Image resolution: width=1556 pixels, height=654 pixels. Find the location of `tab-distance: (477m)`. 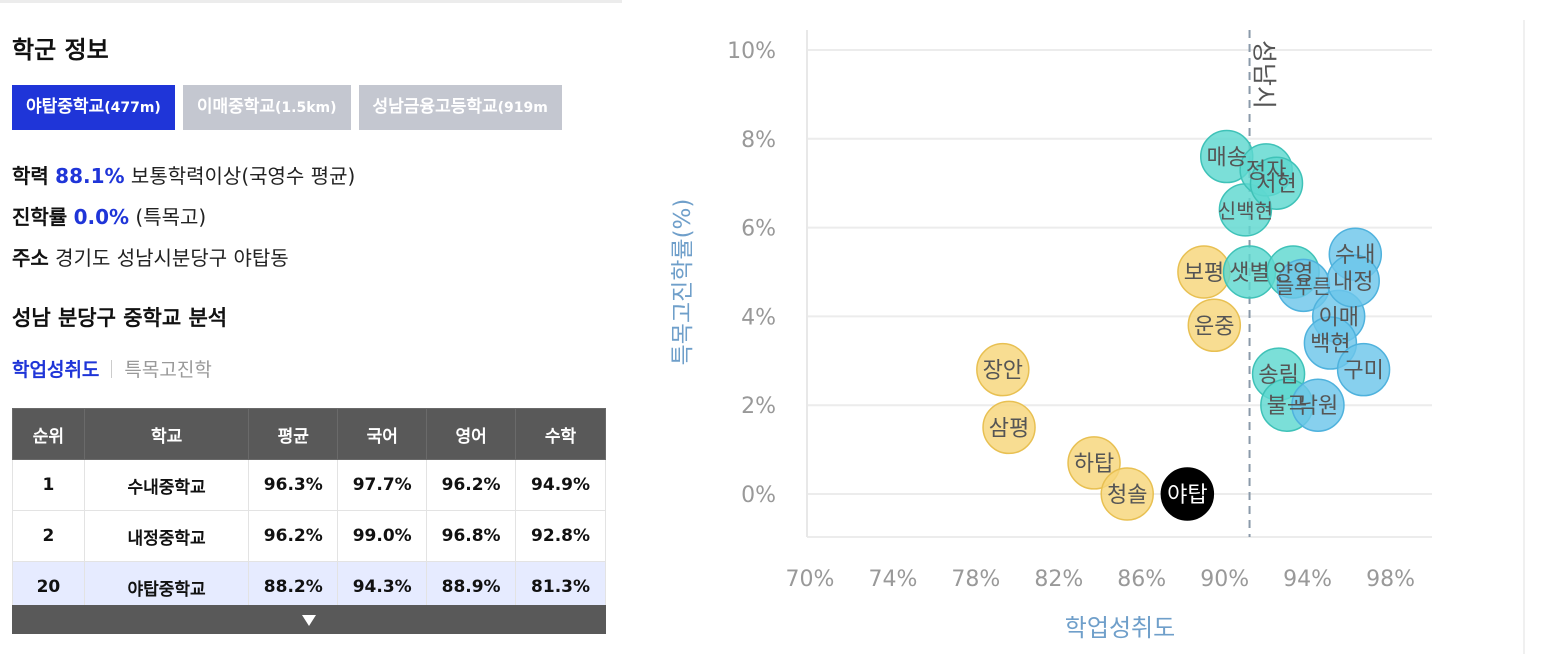

tab-distance: (477m) is located at coordinates (132, 108).